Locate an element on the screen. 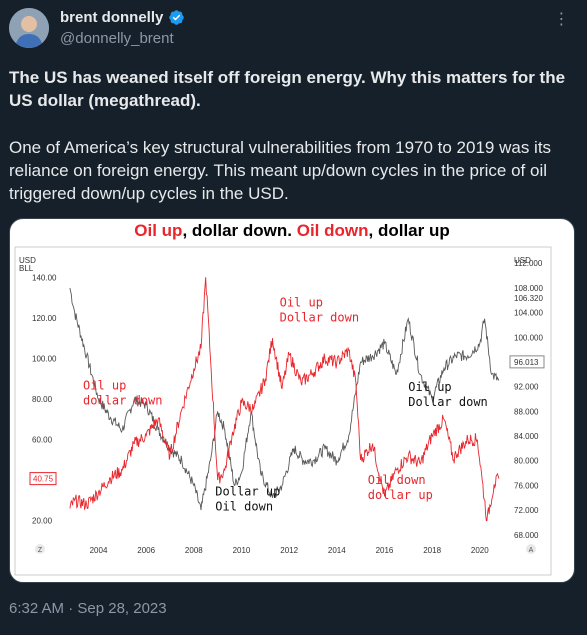  left-tick-label: 20.00 is located at coordinates (42, 521).